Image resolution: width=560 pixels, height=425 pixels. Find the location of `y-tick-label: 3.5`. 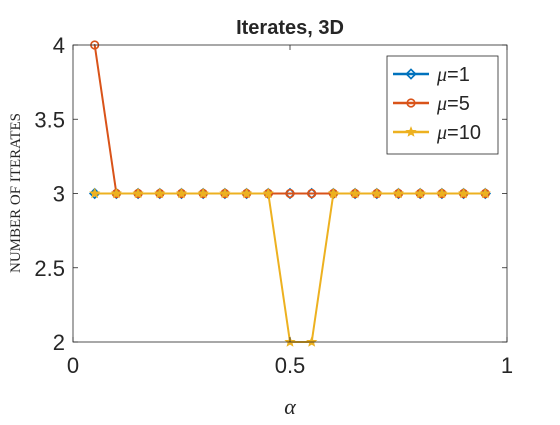

y-tick-label: 3.5 is located at coordinates (49, 119).